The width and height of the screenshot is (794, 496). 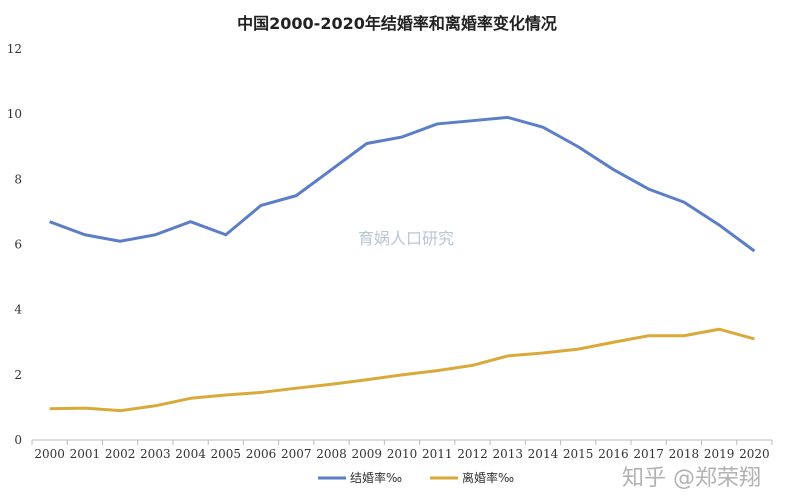 What do you see at coordinates (648, 454) in the screenshot?
I see `x-tick-label: 2017` at bounding box center [648, 454].